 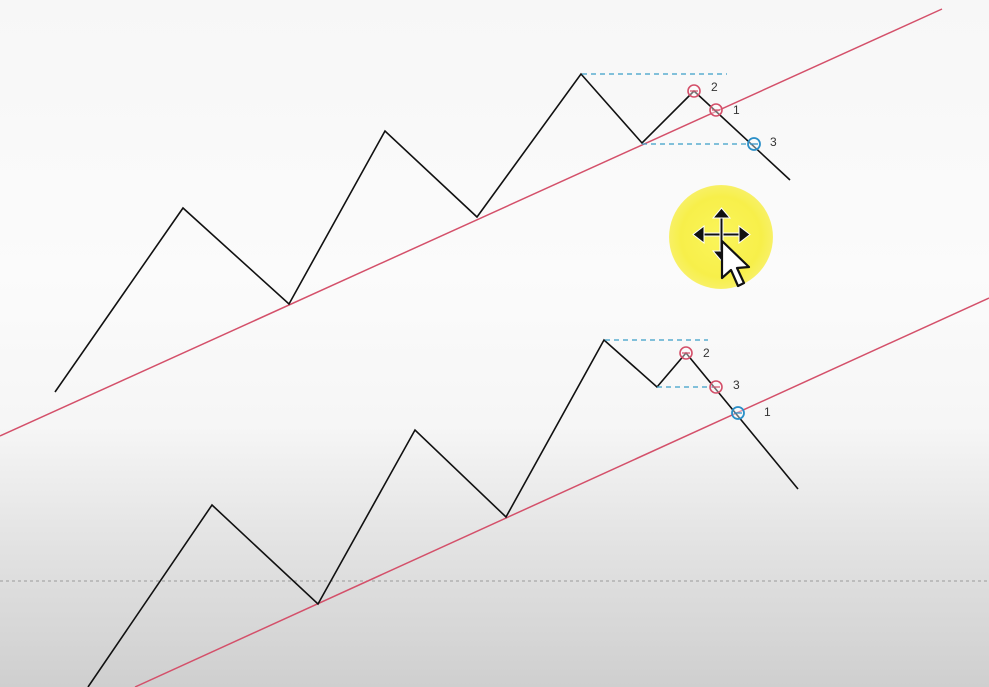 What do you see at coordinates (751, 412) in the screenshot?
I see `bottom-marker-1: 1` at bounding box center [751, 412].